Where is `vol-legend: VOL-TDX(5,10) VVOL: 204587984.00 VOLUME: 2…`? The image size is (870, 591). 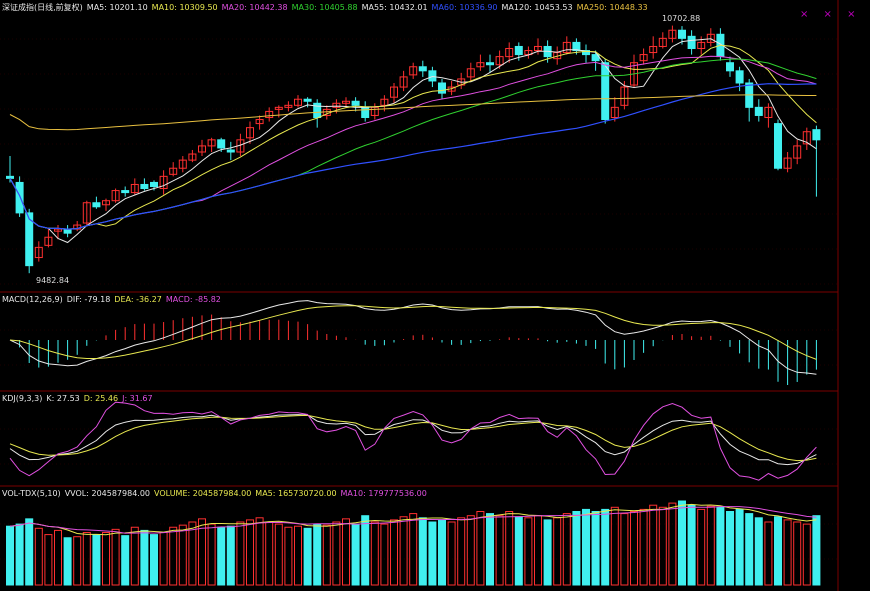
vol-legend: VOL-TDX(5,10) VVOL: 204587984.00 VOLUME: 2… is located at coordinates (402, 493).